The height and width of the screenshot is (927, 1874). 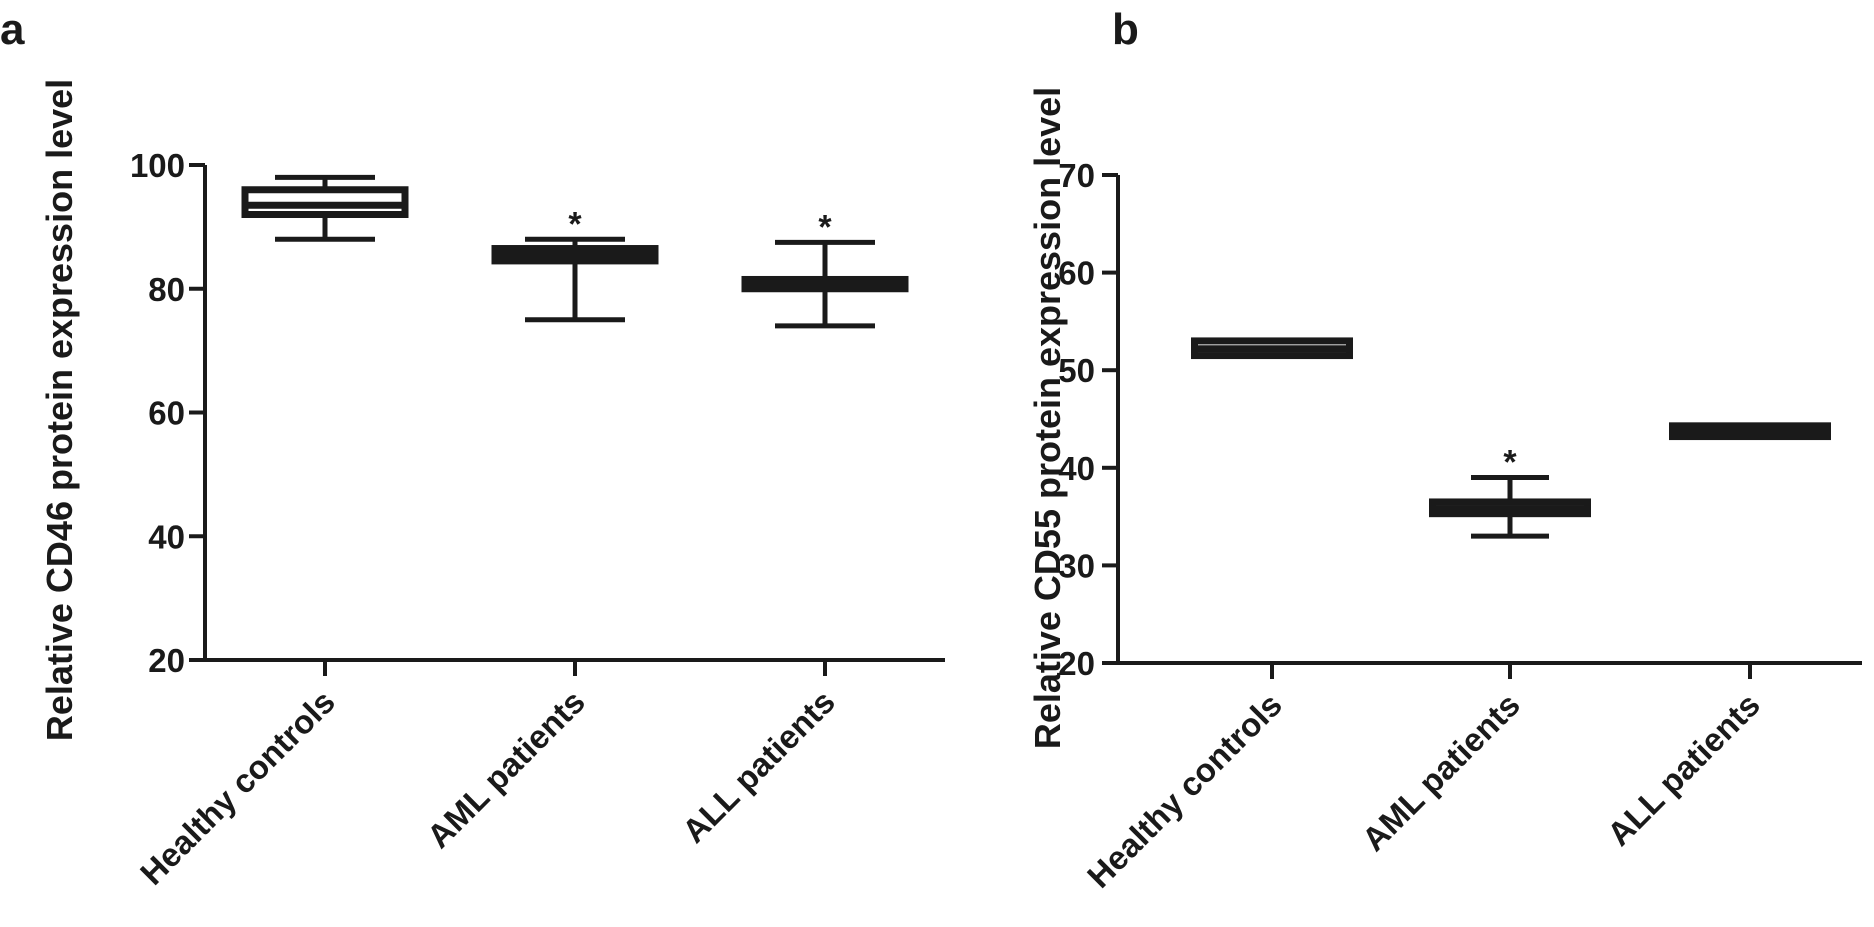 I want to click on y-tick-label: 70, so click(x=1076, y=175).